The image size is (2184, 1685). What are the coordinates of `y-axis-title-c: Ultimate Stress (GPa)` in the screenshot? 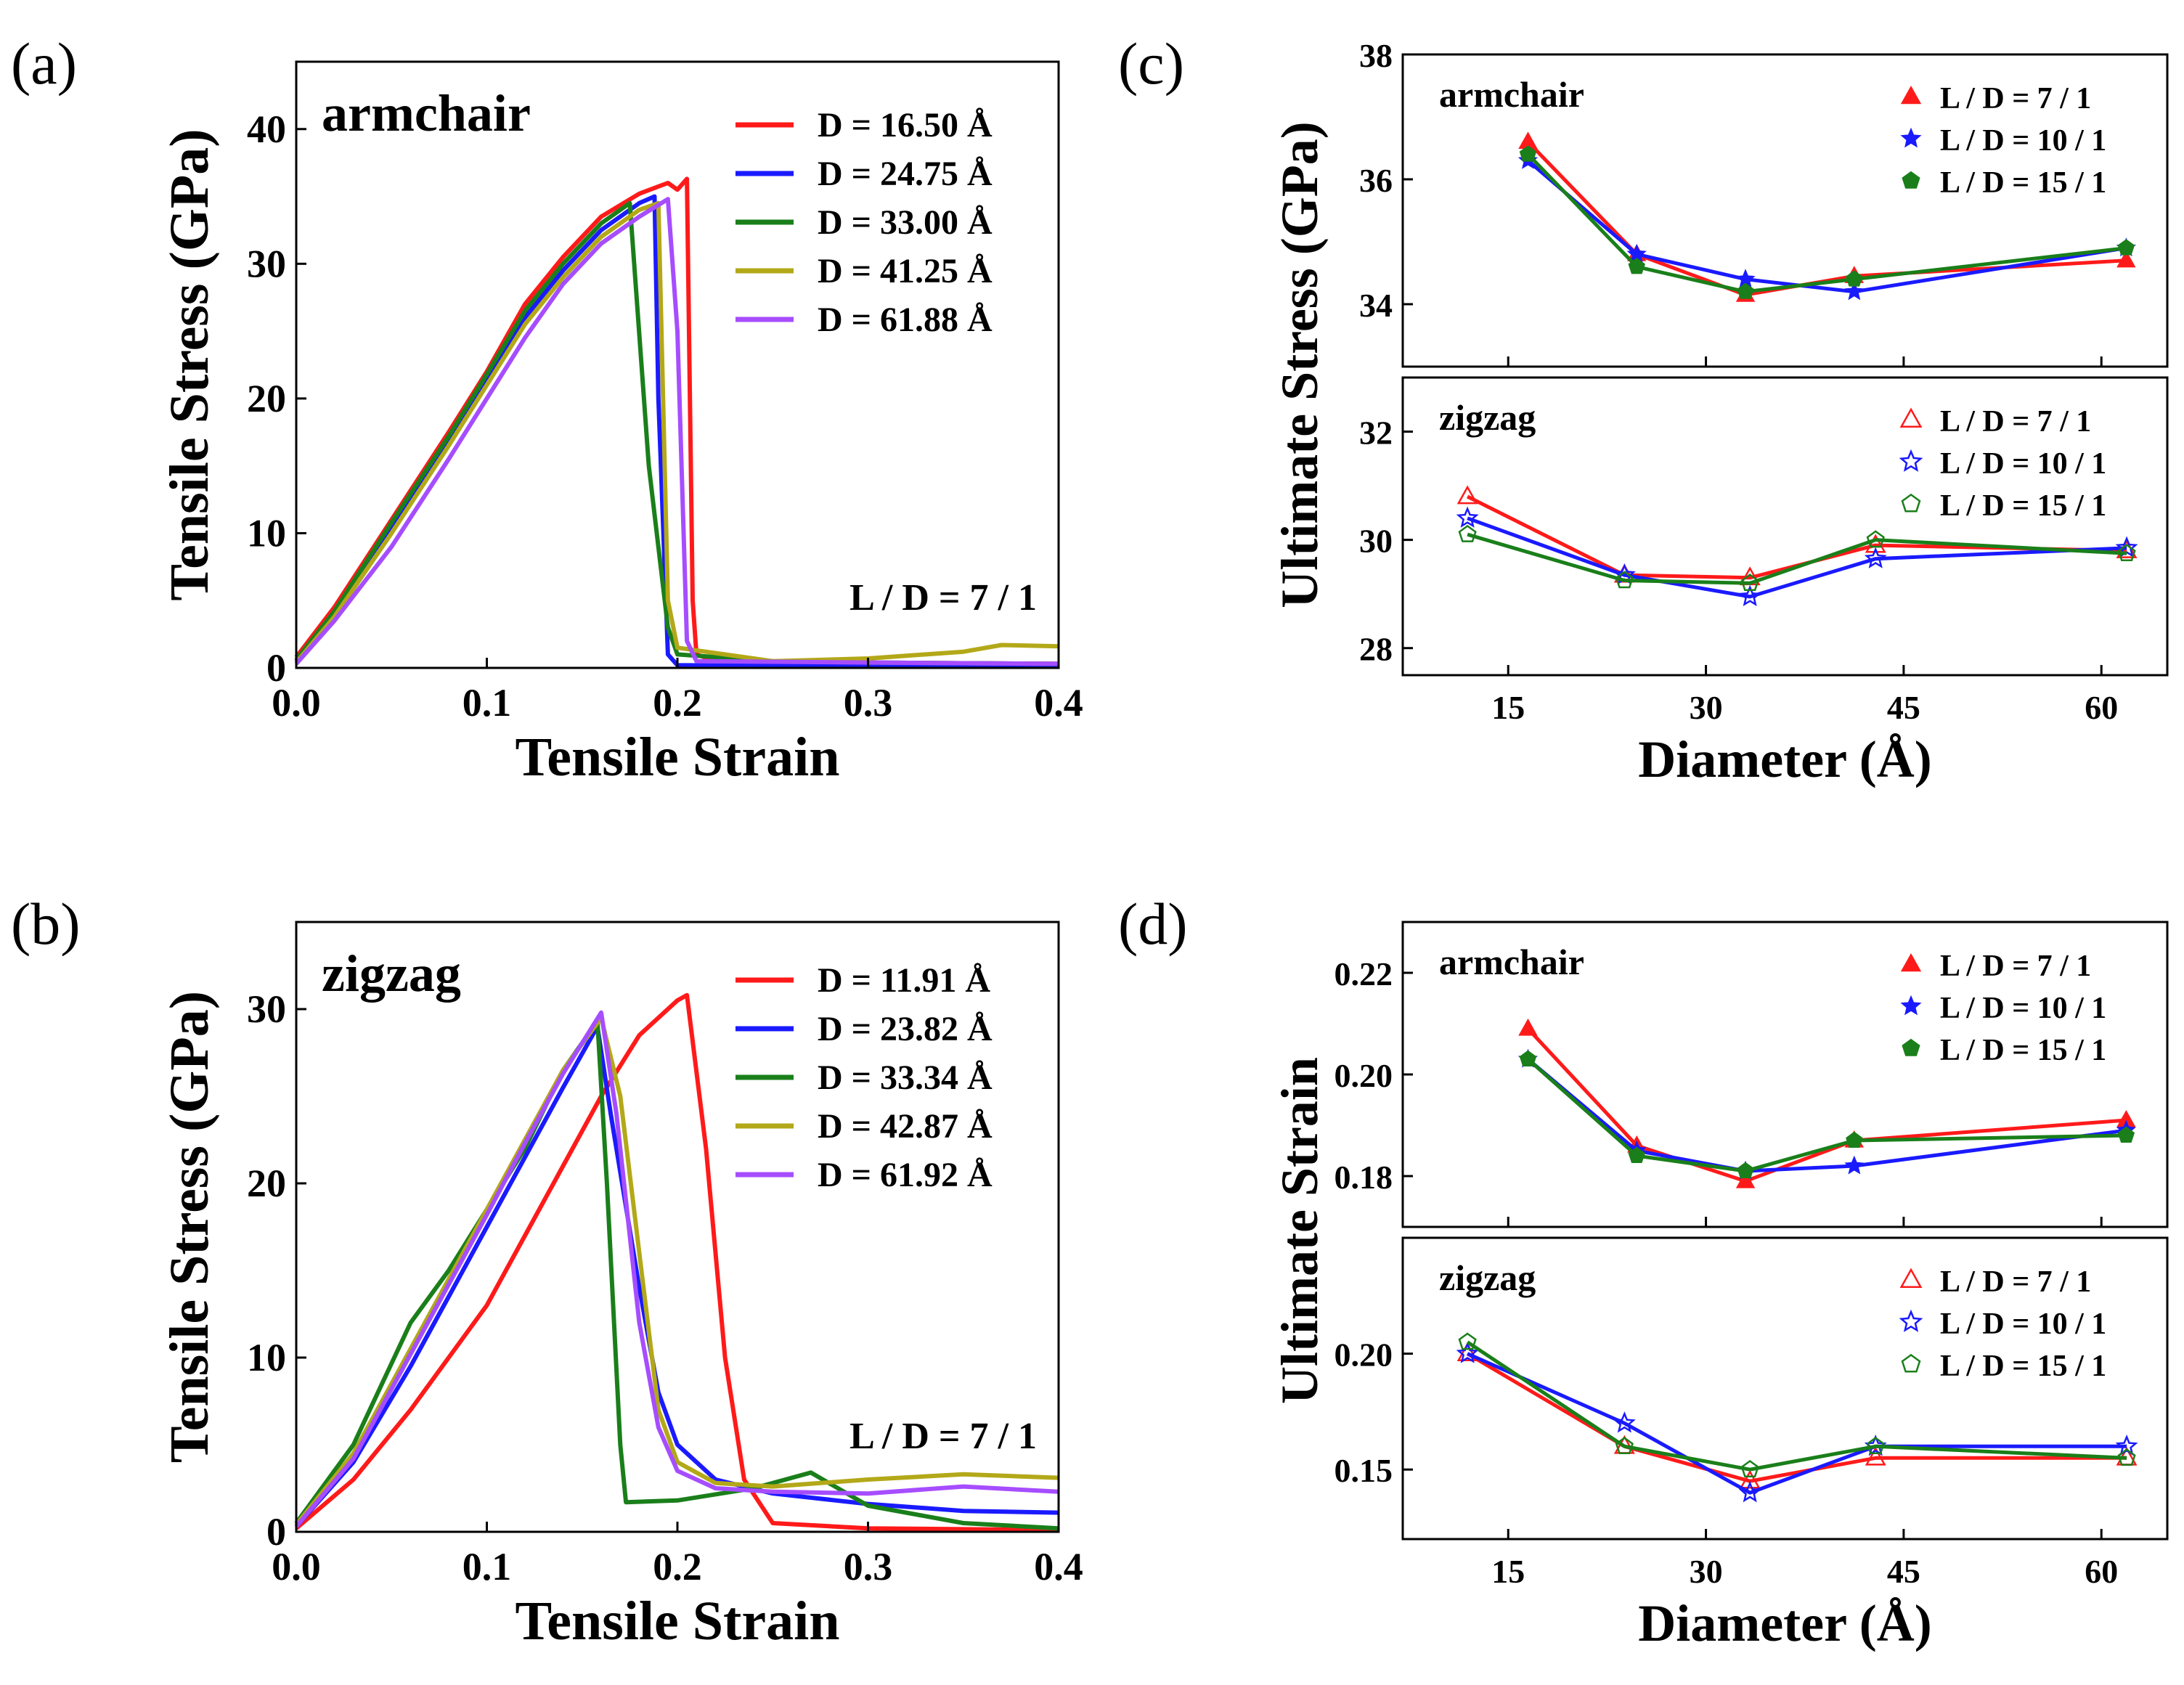 It's located at (1300, 365).